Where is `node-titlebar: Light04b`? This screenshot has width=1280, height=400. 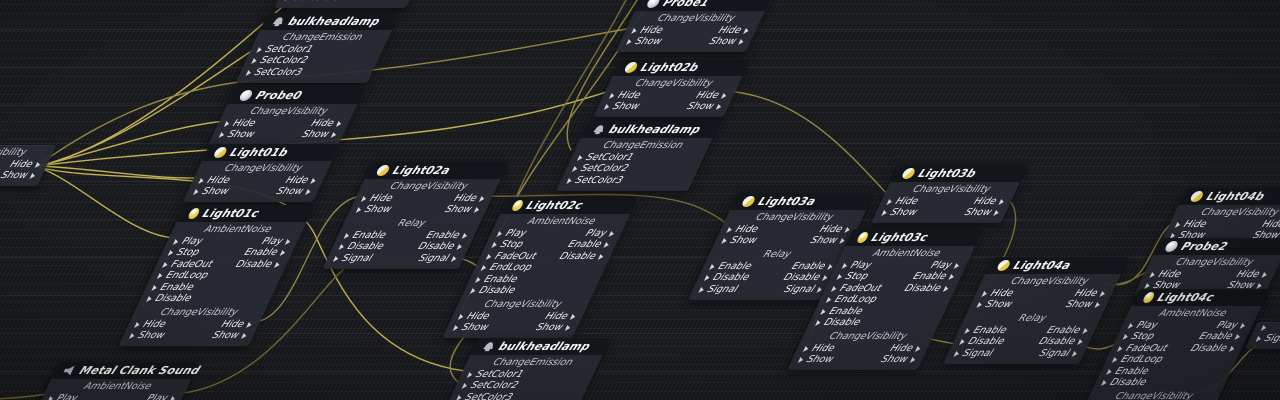
node-titlebar: Light04b is located at coordinates (1229, 196).